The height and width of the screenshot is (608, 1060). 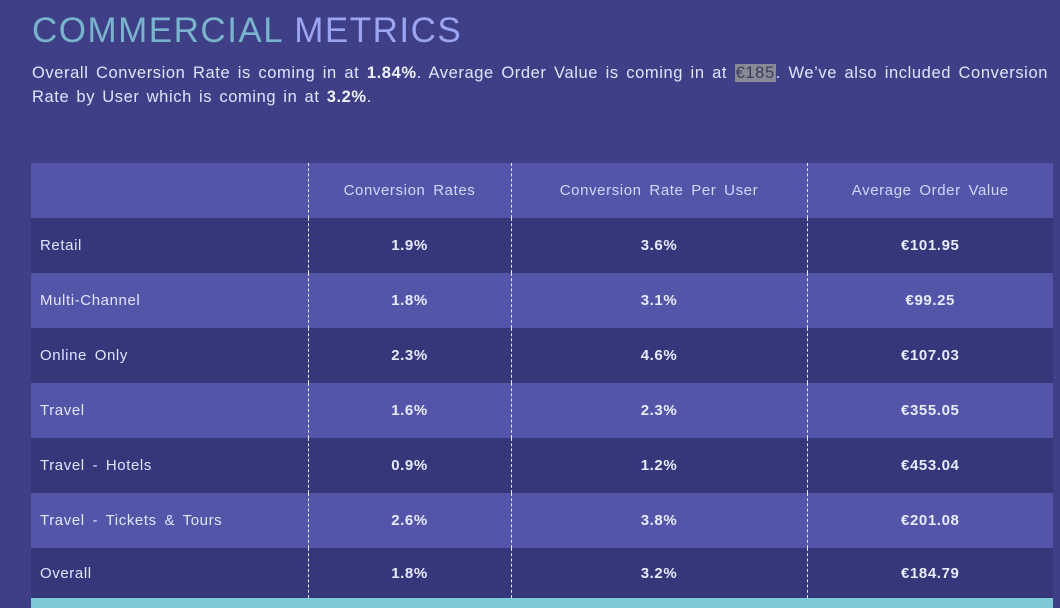 I want to click on conversion-rate-per-user-cell: 2.3%, so click(x=658, y=410).